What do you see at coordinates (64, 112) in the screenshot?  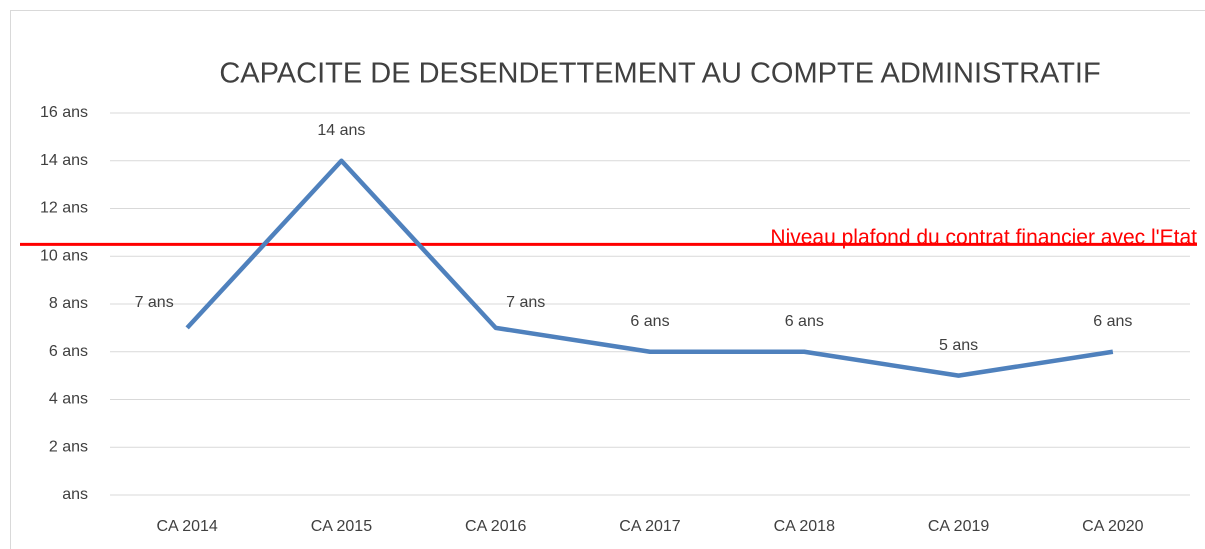 I see `y-tick-label: 16 ans` at bounding box center [64, 112].